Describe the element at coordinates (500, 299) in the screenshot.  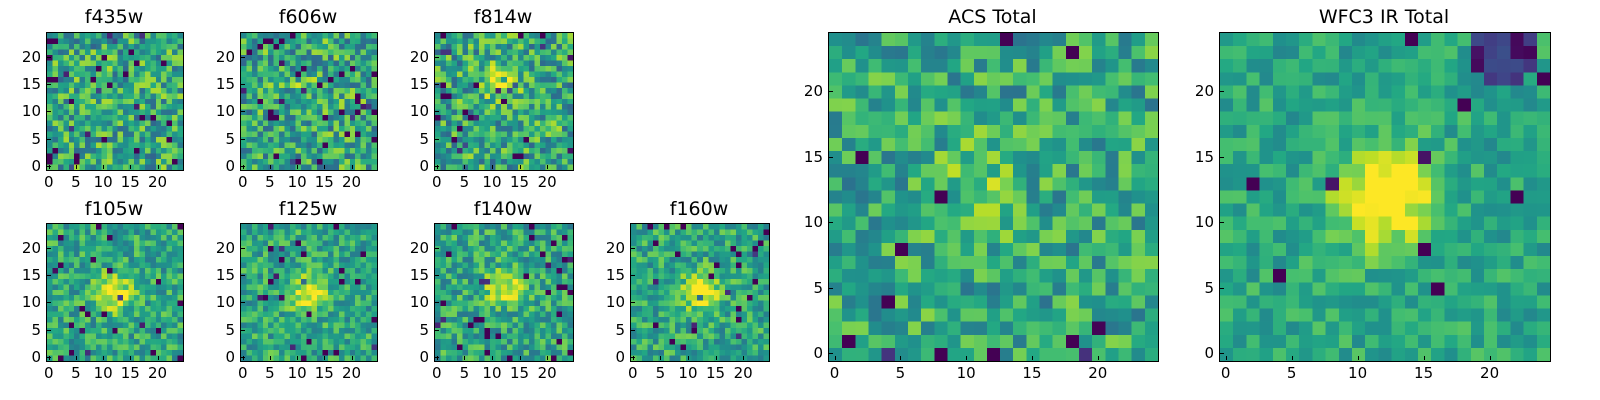
I see `panel-f140w: f140w 0 5 10 15 20 0 5 10 15 20` at that location.